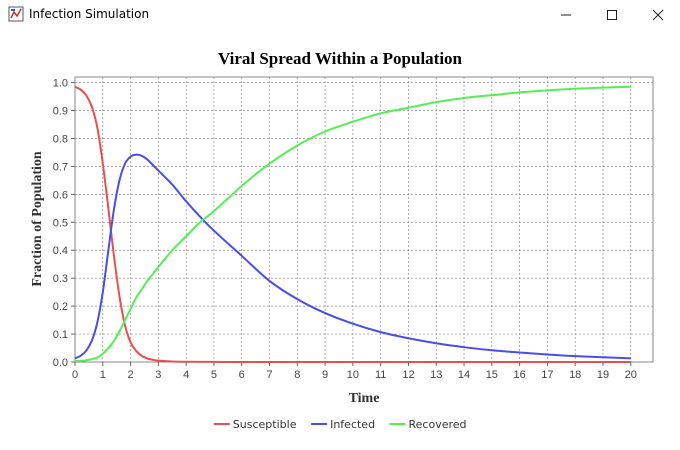 This screenshot has width=680, height=450. What do you see at coordinates (60, 363) in the screenshot?
I see `y-tick-label: 0.0` at bounding box center [60, 363].